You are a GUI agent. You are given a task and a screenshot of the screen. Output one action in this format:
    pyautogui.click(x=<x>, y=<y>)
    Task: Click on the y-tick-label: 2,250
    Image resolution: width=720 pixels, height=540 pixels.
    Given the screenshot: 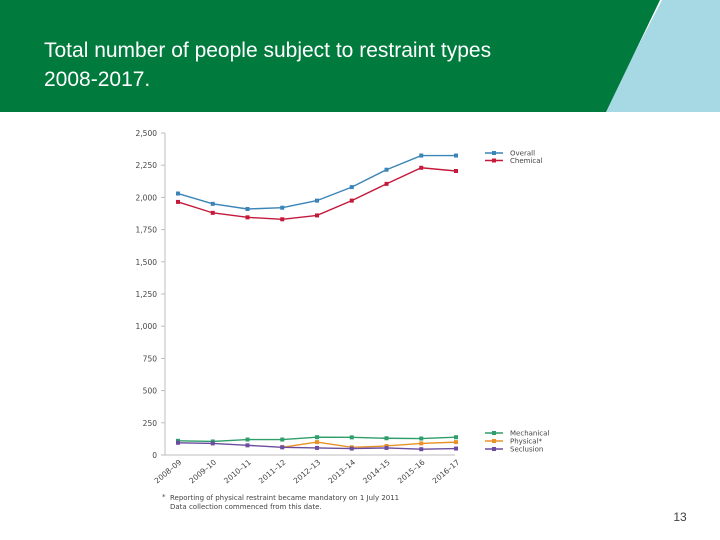 What is the action you would take?
    pyautogui.click(x=147, y=165)
    